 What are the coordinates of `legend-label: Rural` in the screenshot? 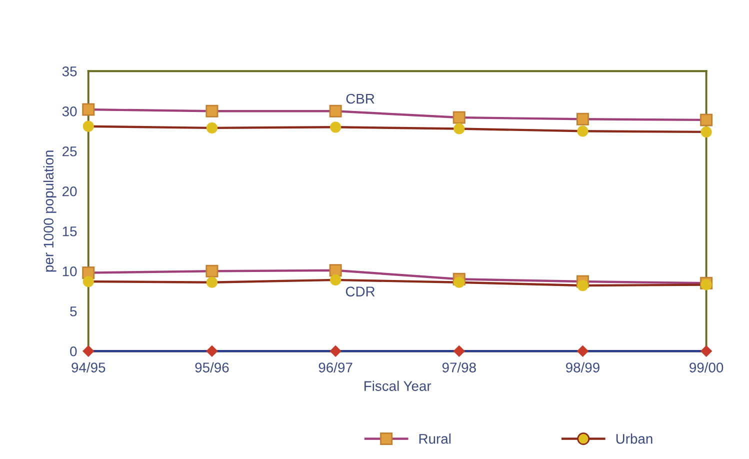 It's located at (435, 439).